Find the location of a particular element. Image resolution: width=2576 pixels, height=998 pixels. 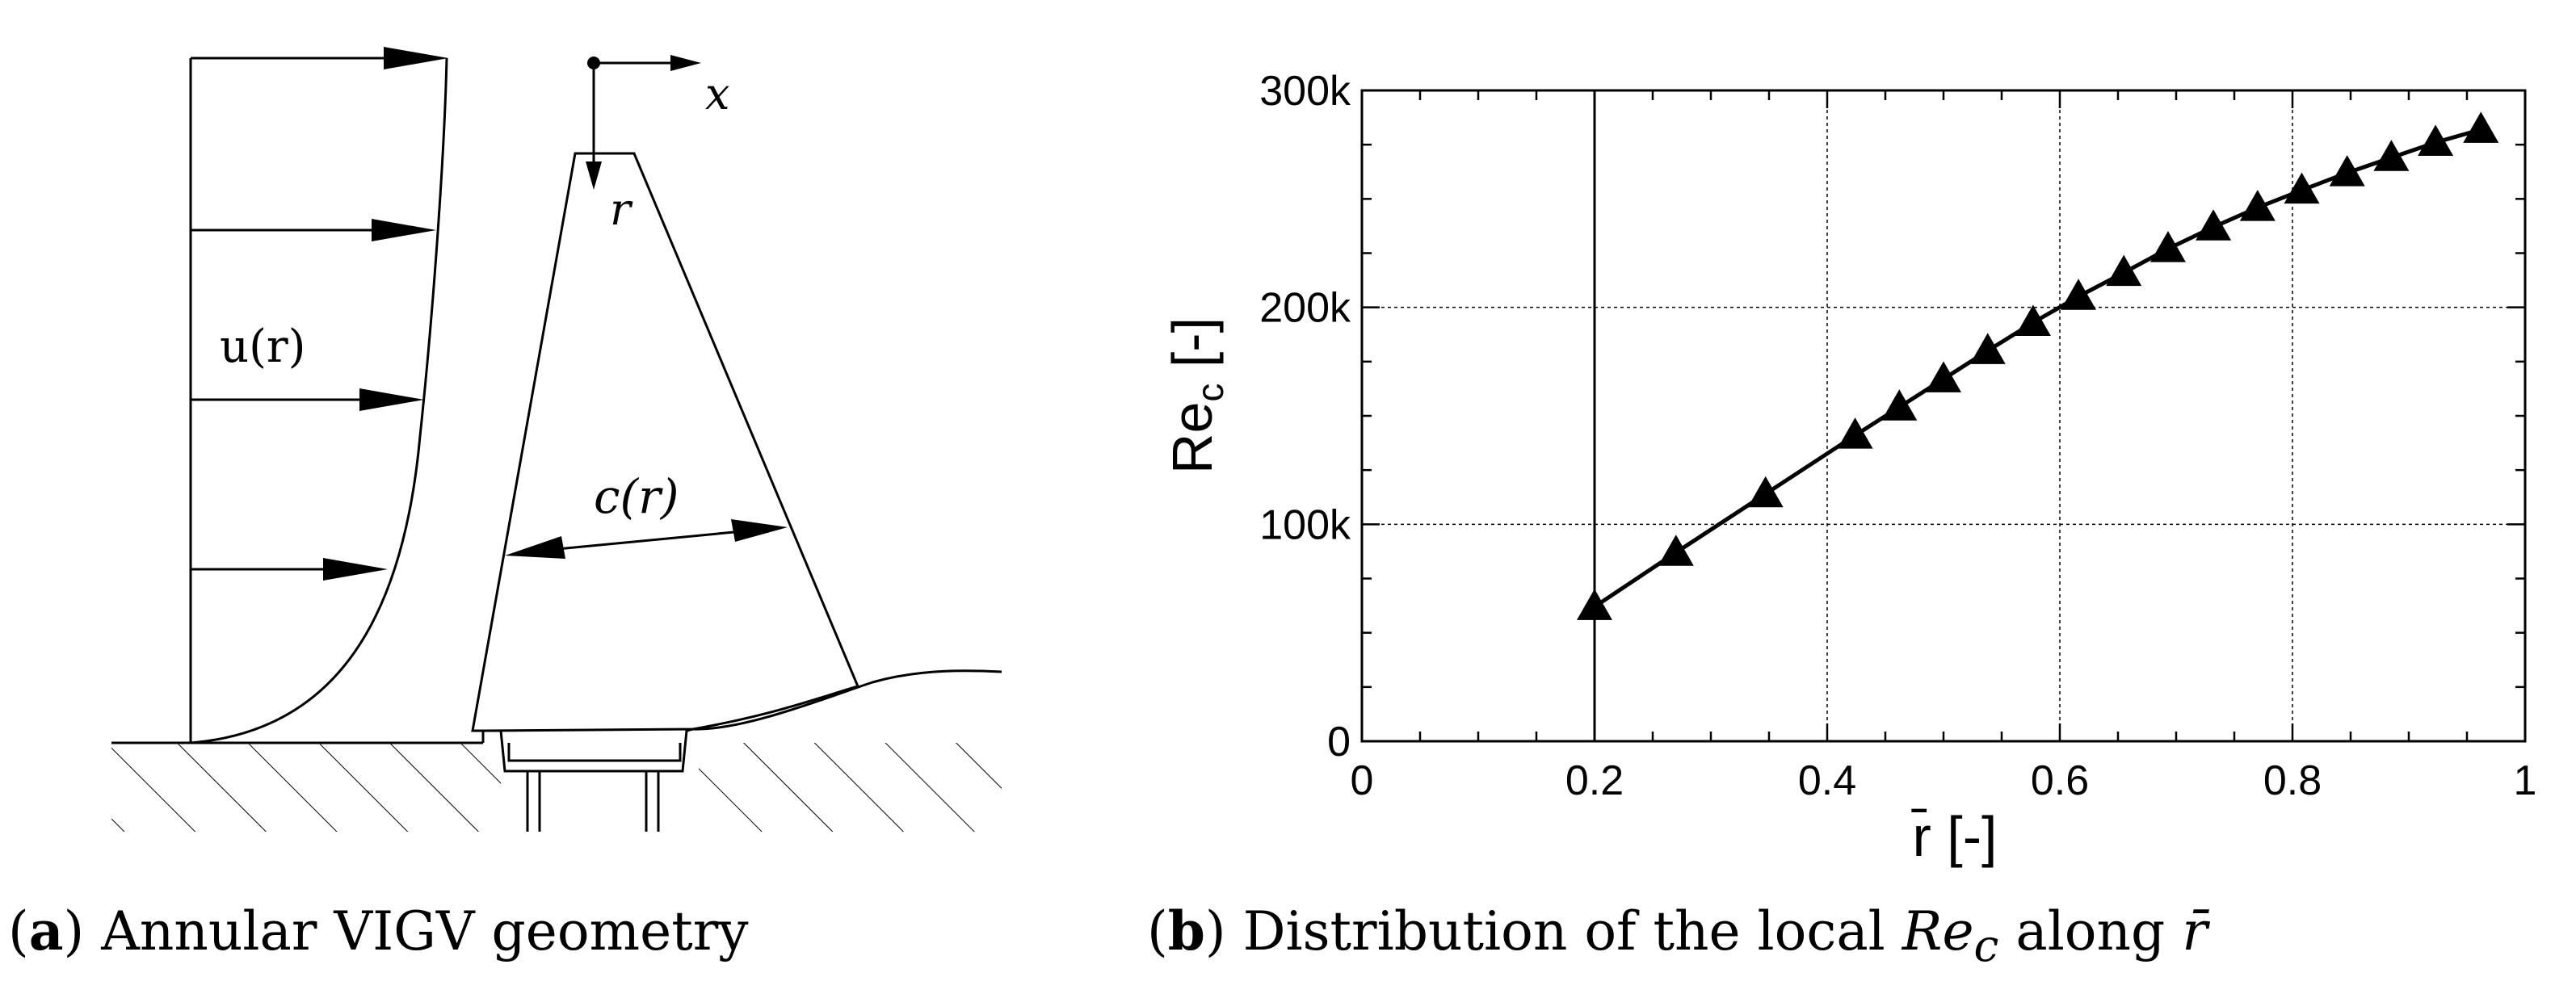

x-tick-label: 0.8 is located at coordinates (2292, 780).